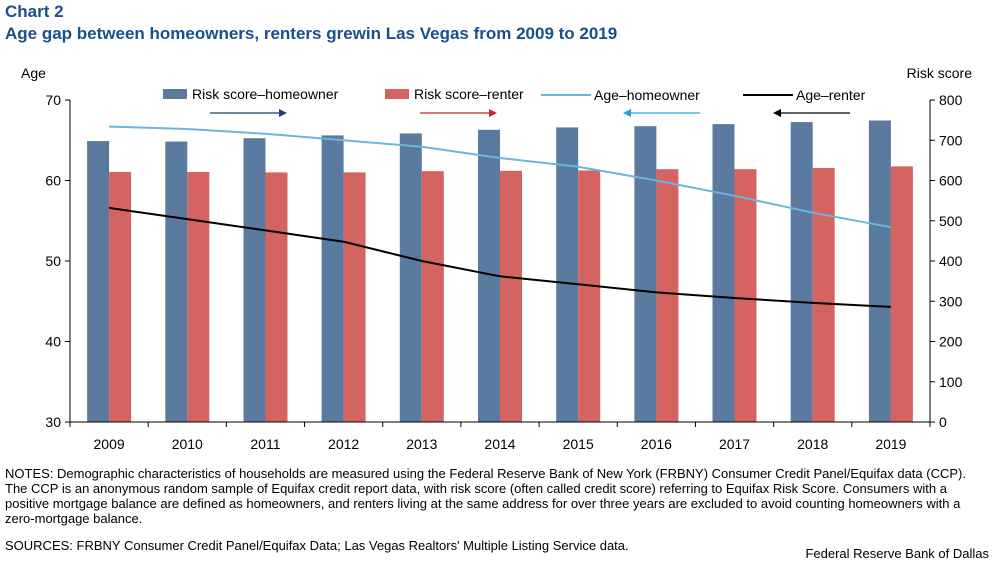 The image size is (997, 565). What do you see at coordinates (354, 297) in the screenshot?
I see `bar-renter-2012` at bounding box center [354, 297].